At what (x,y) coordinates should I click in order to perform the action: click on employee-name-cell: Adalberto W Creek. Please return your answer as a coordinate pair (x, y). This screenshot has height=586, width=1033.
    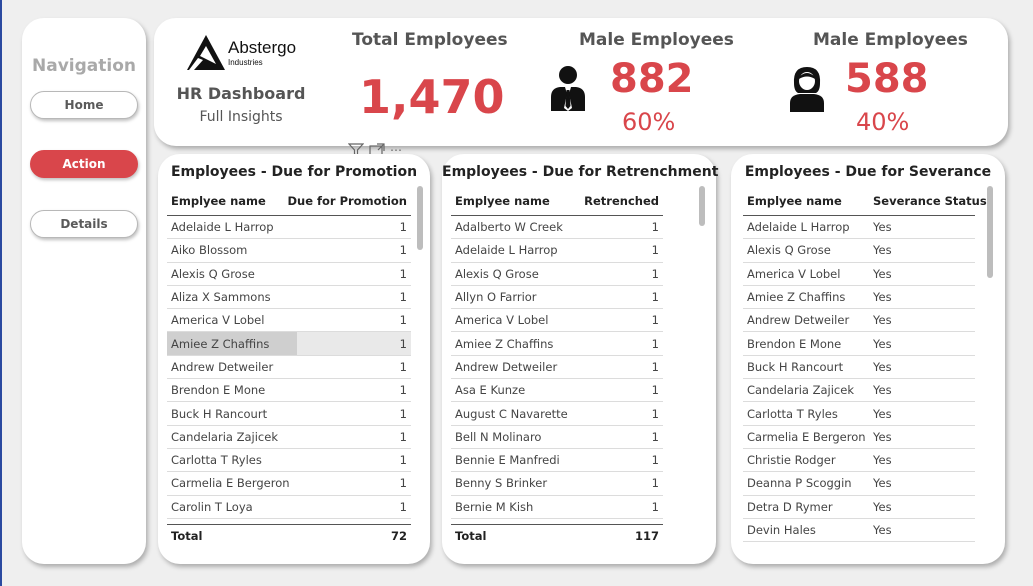
    Looking at the image, I should click on (509, 227).